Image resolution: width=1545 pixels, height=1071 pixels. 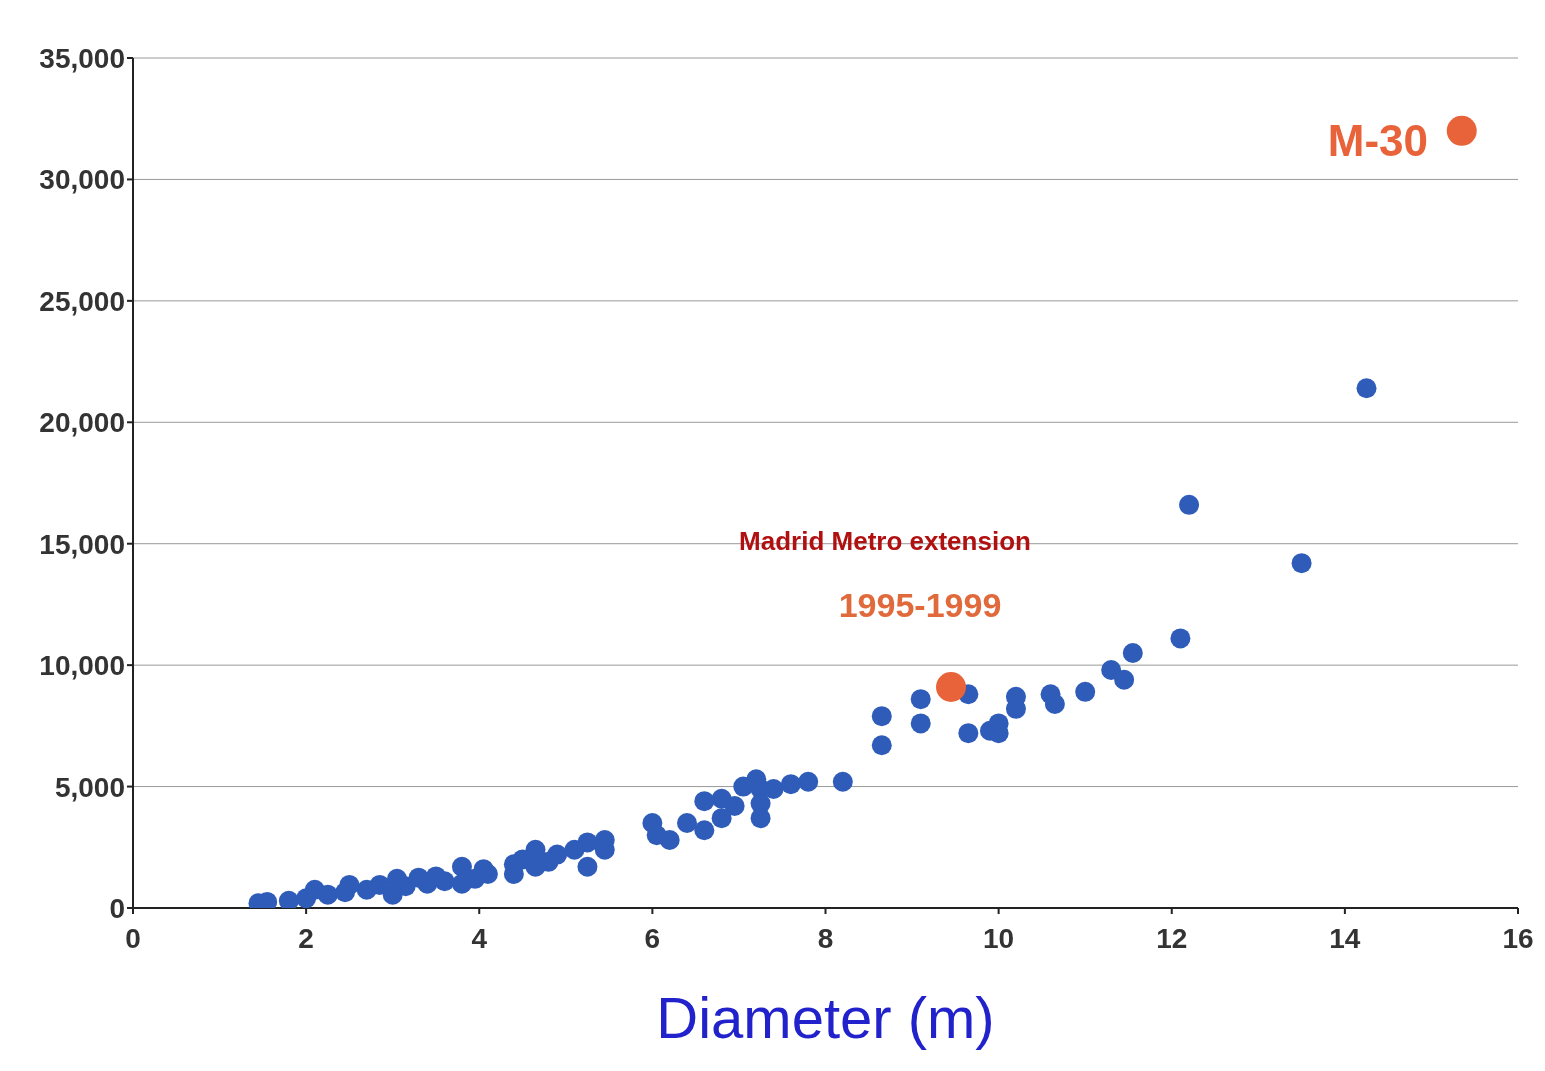 What do you see at coordinates (999, 938) in the screenshot?
I see `x-tick-label: 10` at bounding box center [999, 938].